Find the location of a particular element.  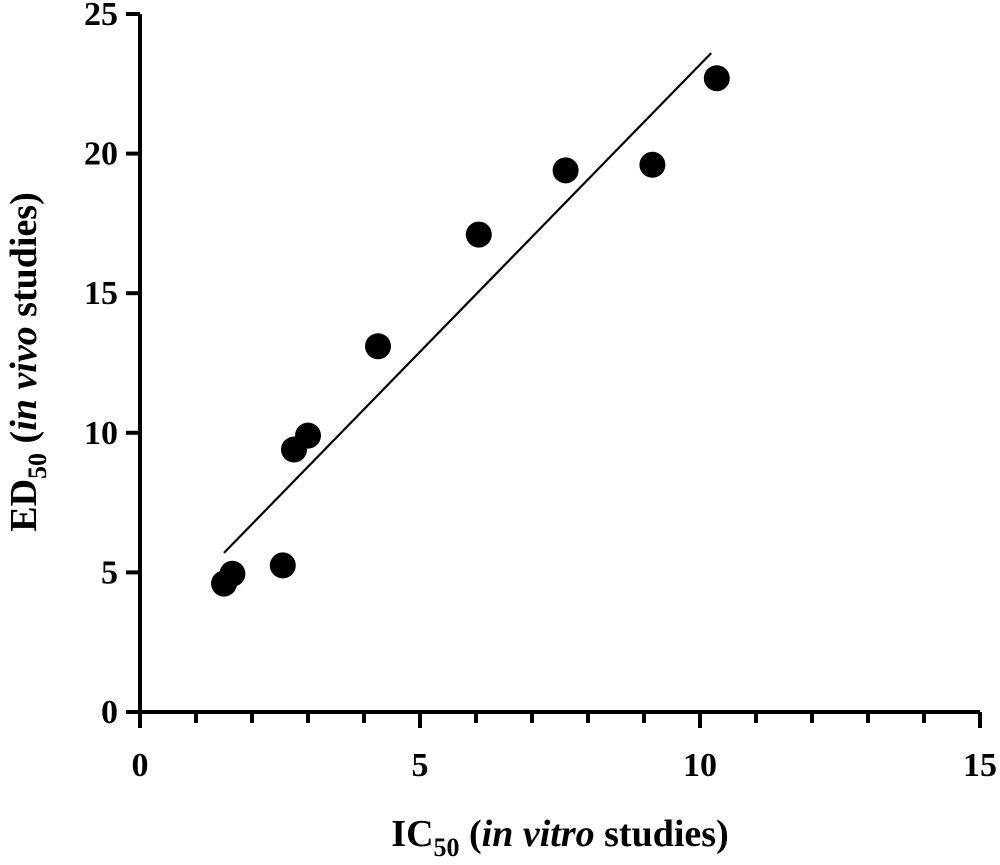

y-tick-label: 10 is located at coordinates (101, 433).